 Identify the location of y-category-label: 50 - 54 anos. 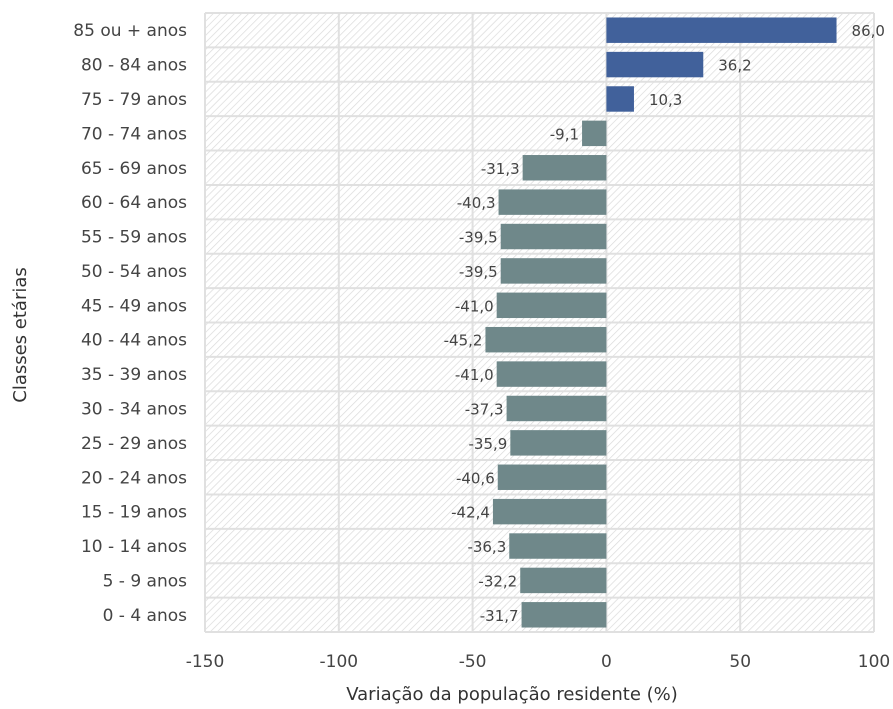
(134, 272).